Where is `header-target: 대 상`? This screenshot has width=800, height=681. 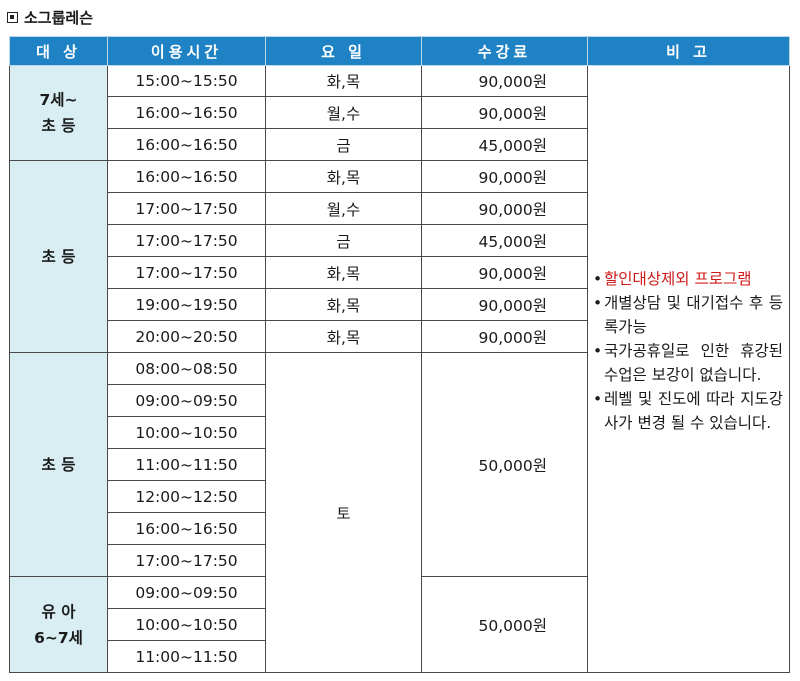
header-target: 대 상 is located at coordinates (58, 51).